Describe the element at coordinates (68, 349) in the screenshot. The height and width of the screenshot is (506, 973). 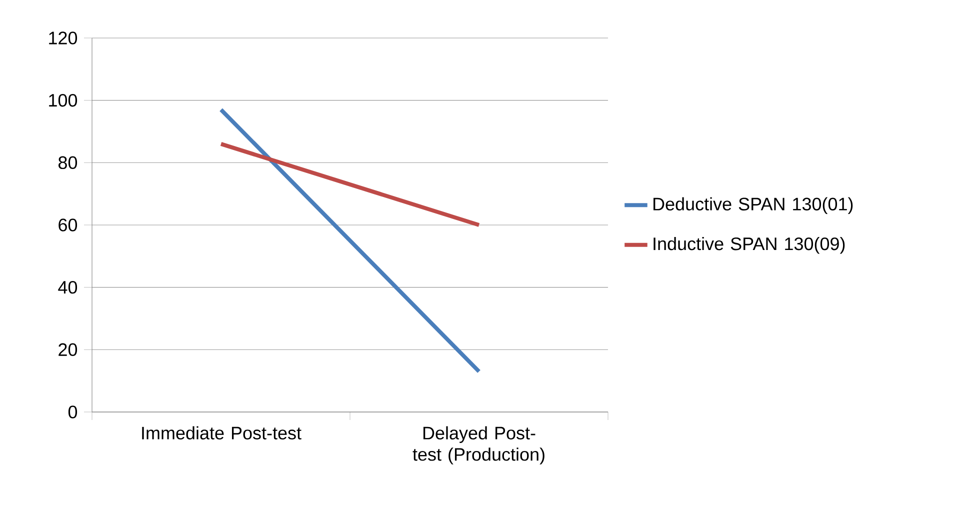
I see `y-tick-label: 20` at that location.